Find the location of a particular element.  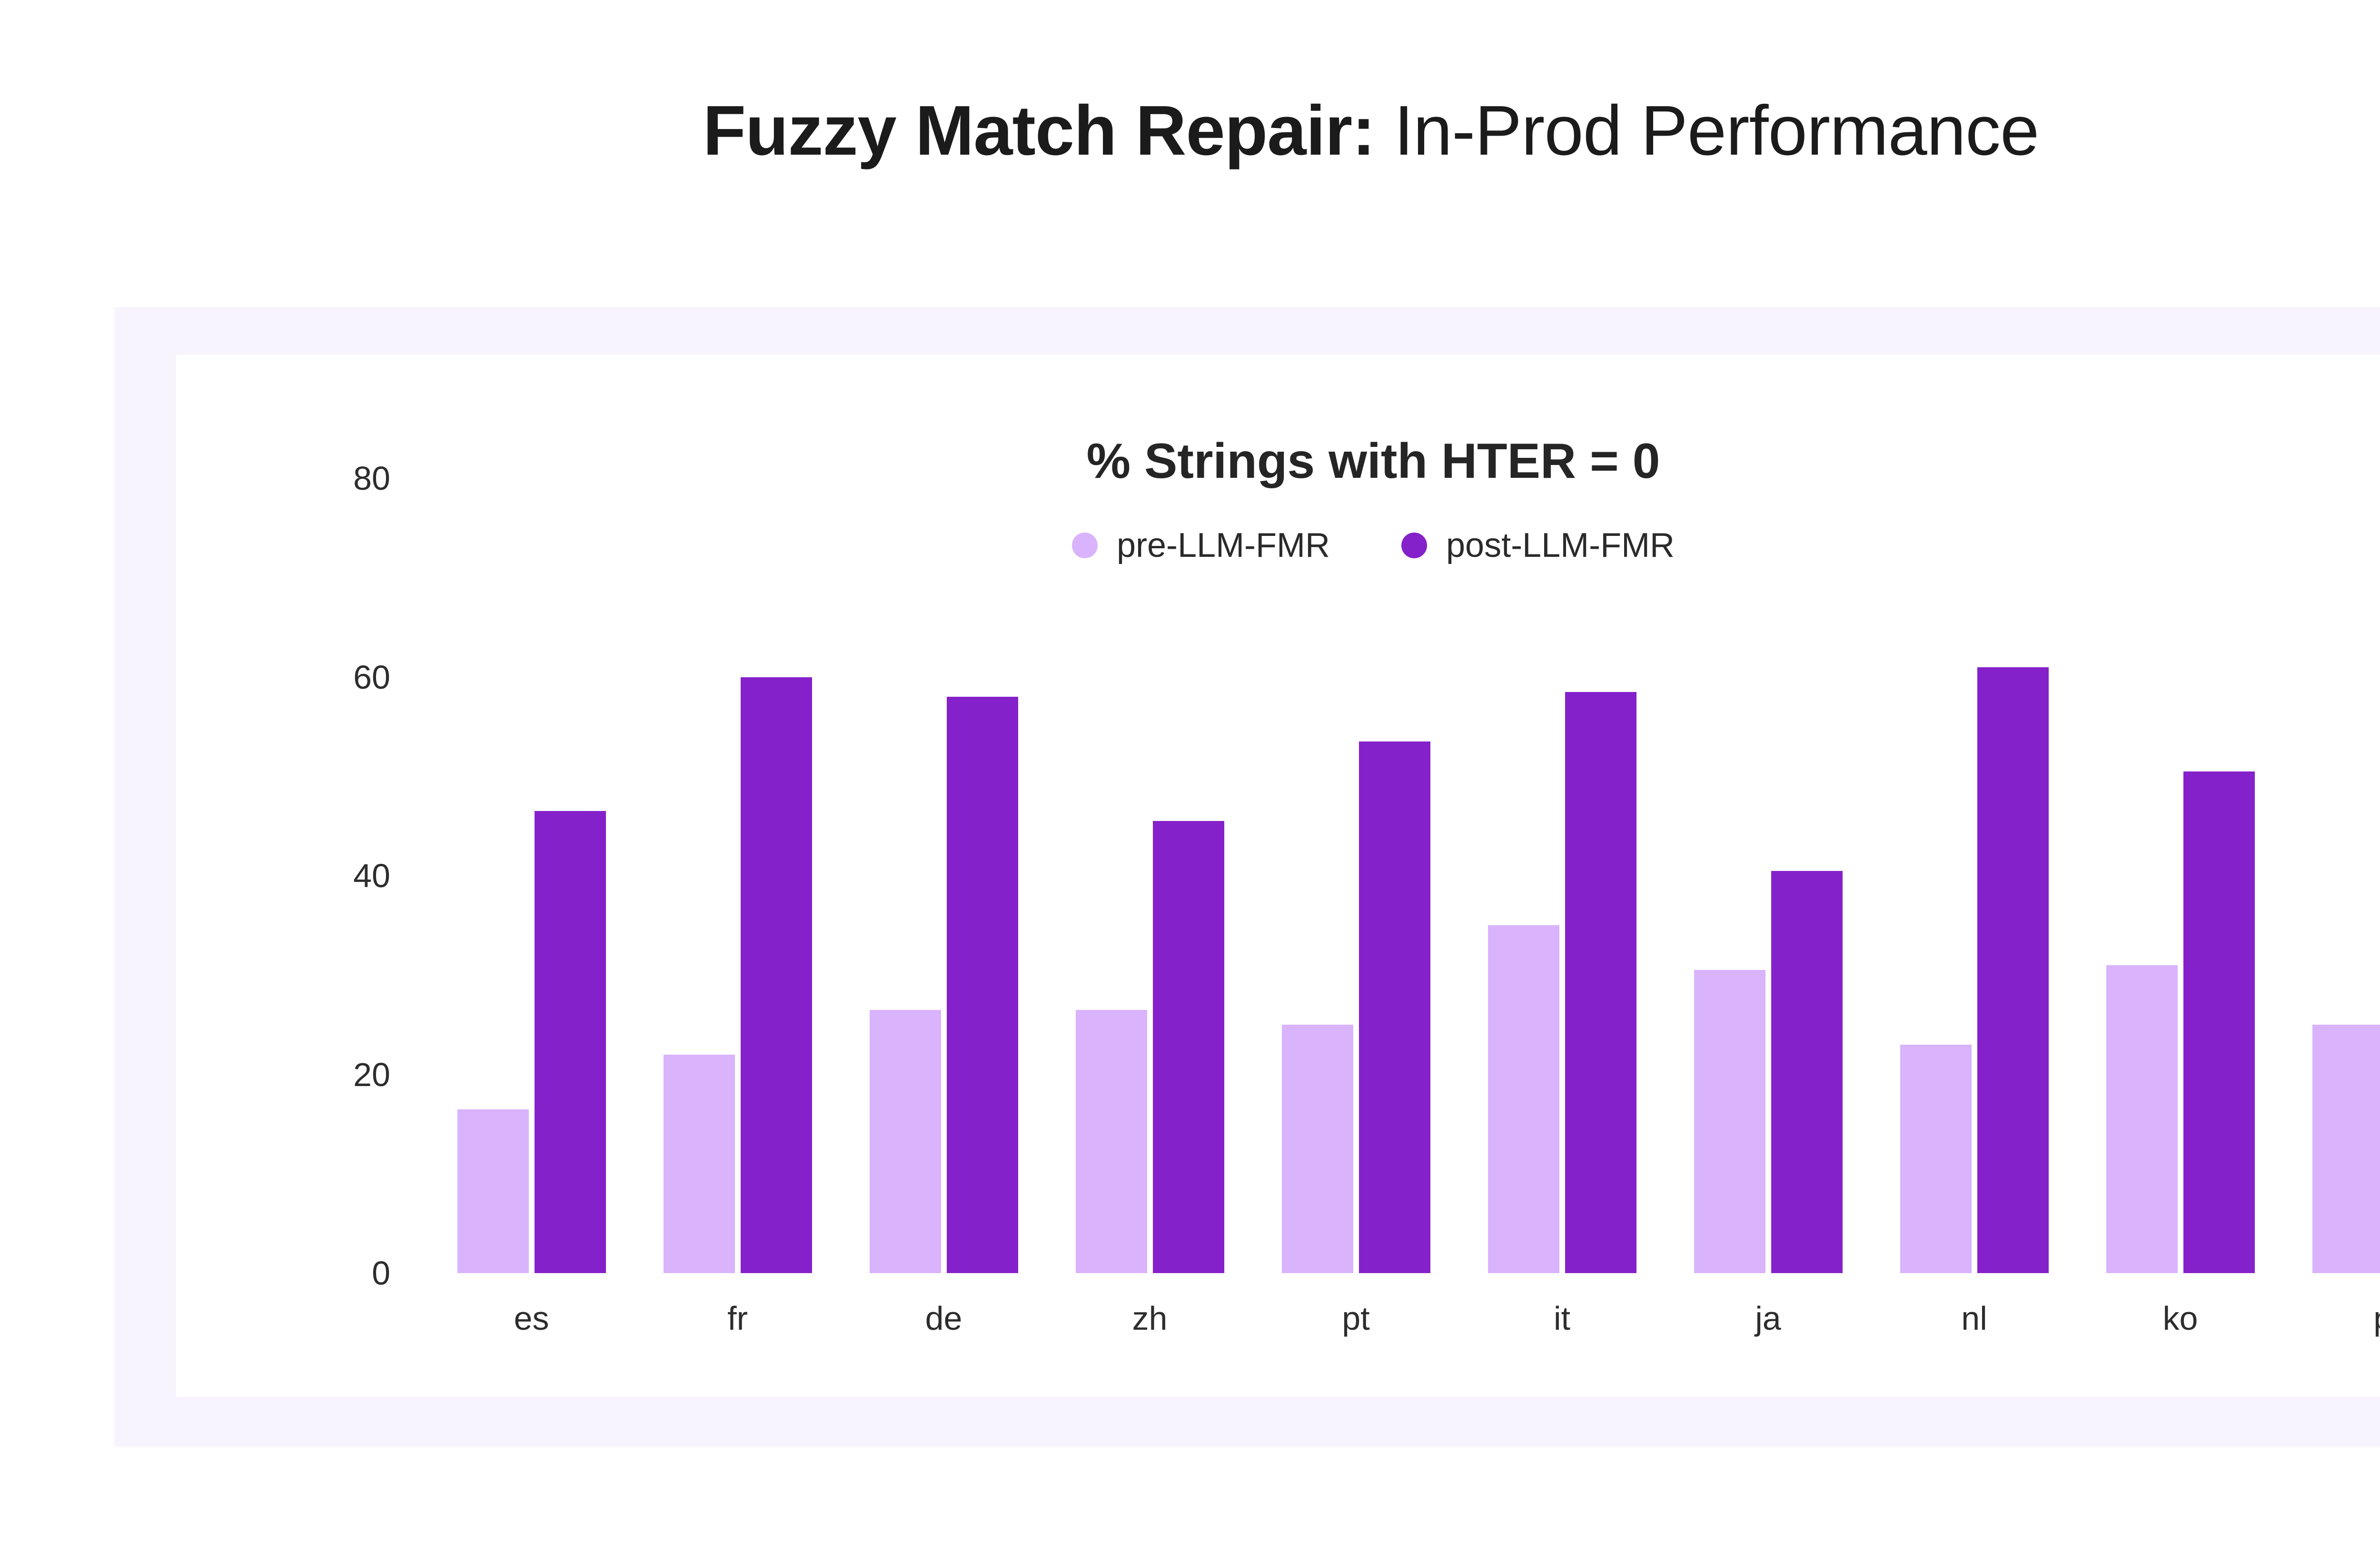

y-axis-tick-label: 80 is located at coordinates (371, 478).